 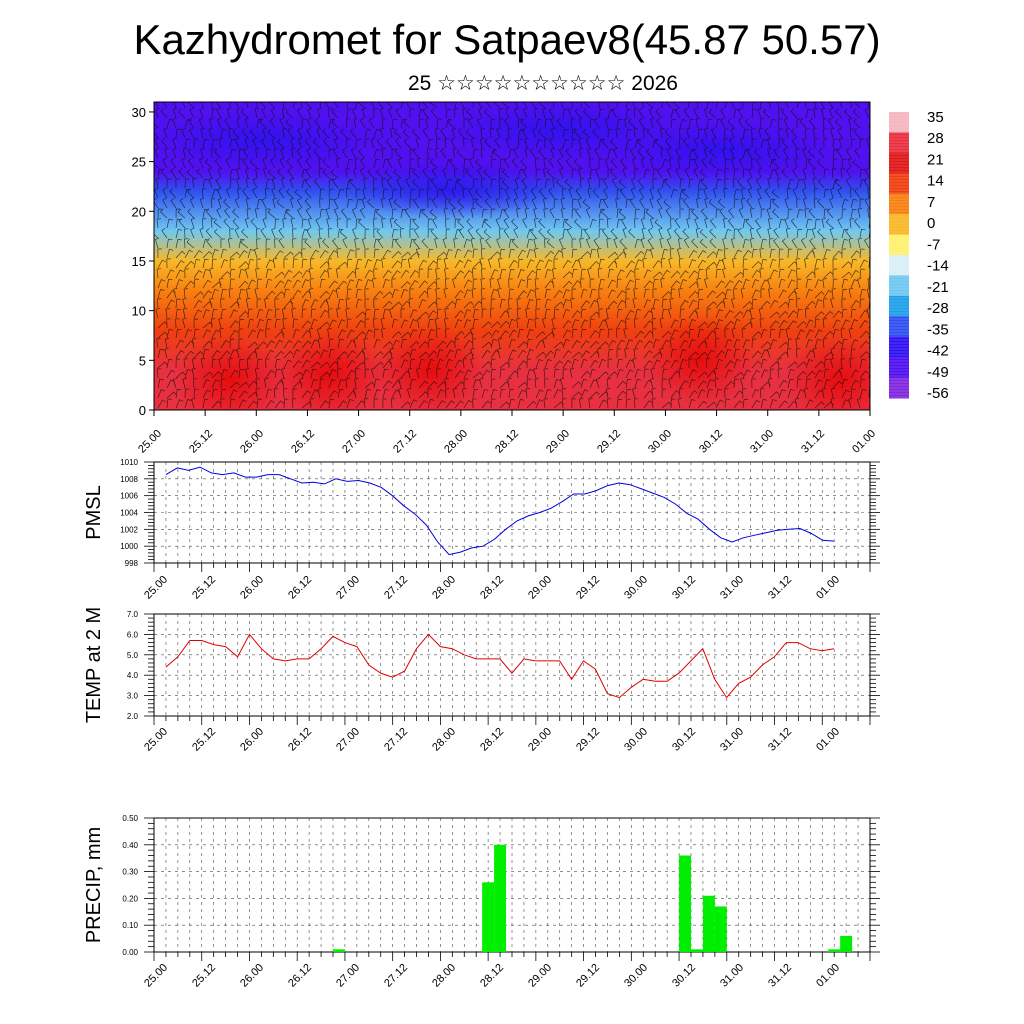 I want to click on heatmap-x-tick-label: 30.12, so click(x=711, y=442).